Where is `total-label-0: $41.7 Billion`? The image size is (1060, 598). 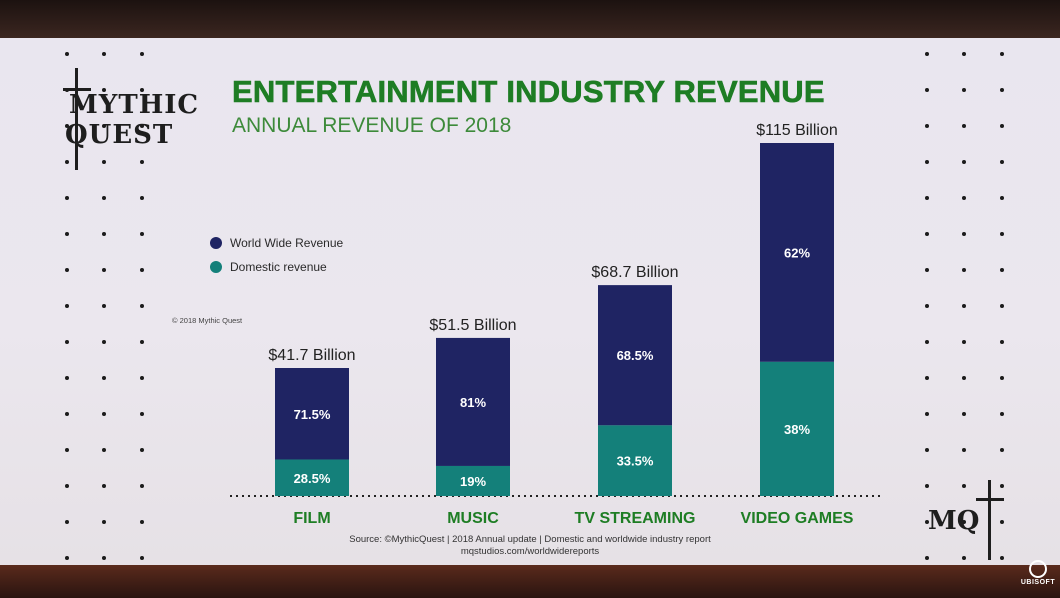
total-label-0: $41.7 Billion is located at coordinates (311, 355).